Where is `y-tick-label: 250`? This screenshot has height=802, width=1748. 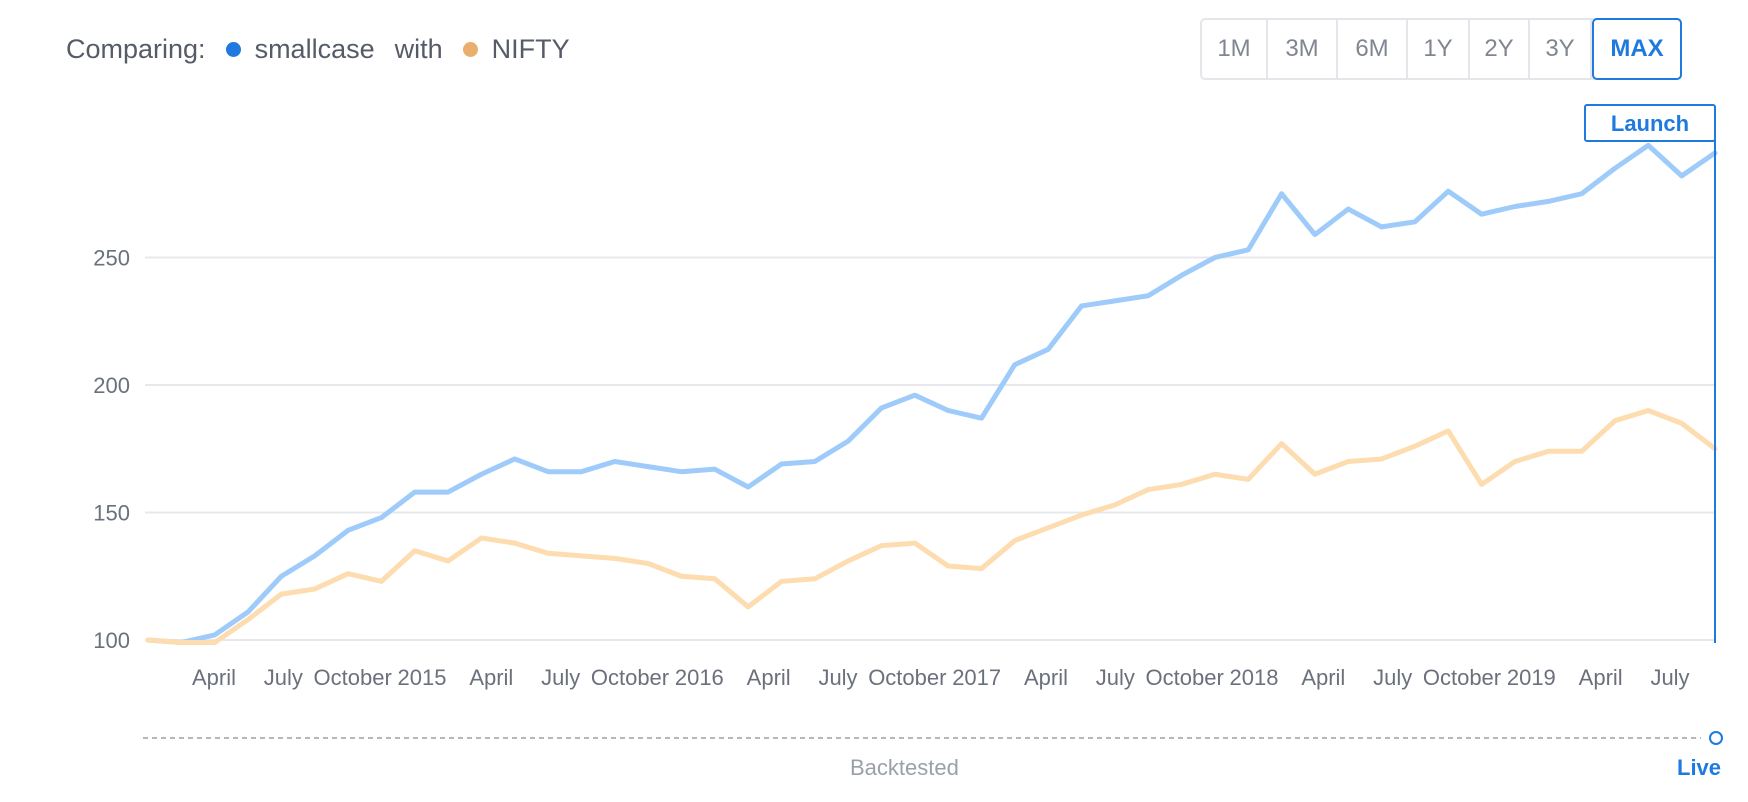 y-tick-label: 250 is located at coordinates (111, 258).